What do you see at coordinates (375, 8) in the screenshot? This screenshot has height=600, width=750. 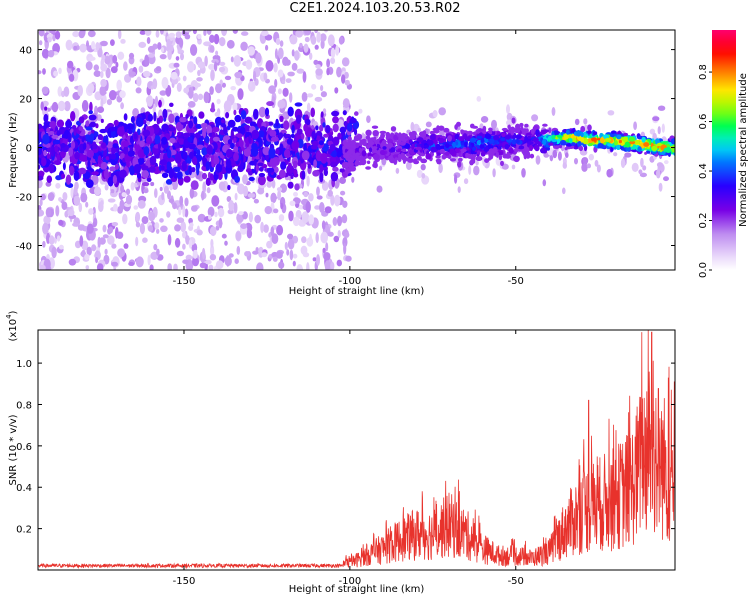 I see `page-title: C2E1.2024.103.20.53.R02` at bounding box center [375, 8].